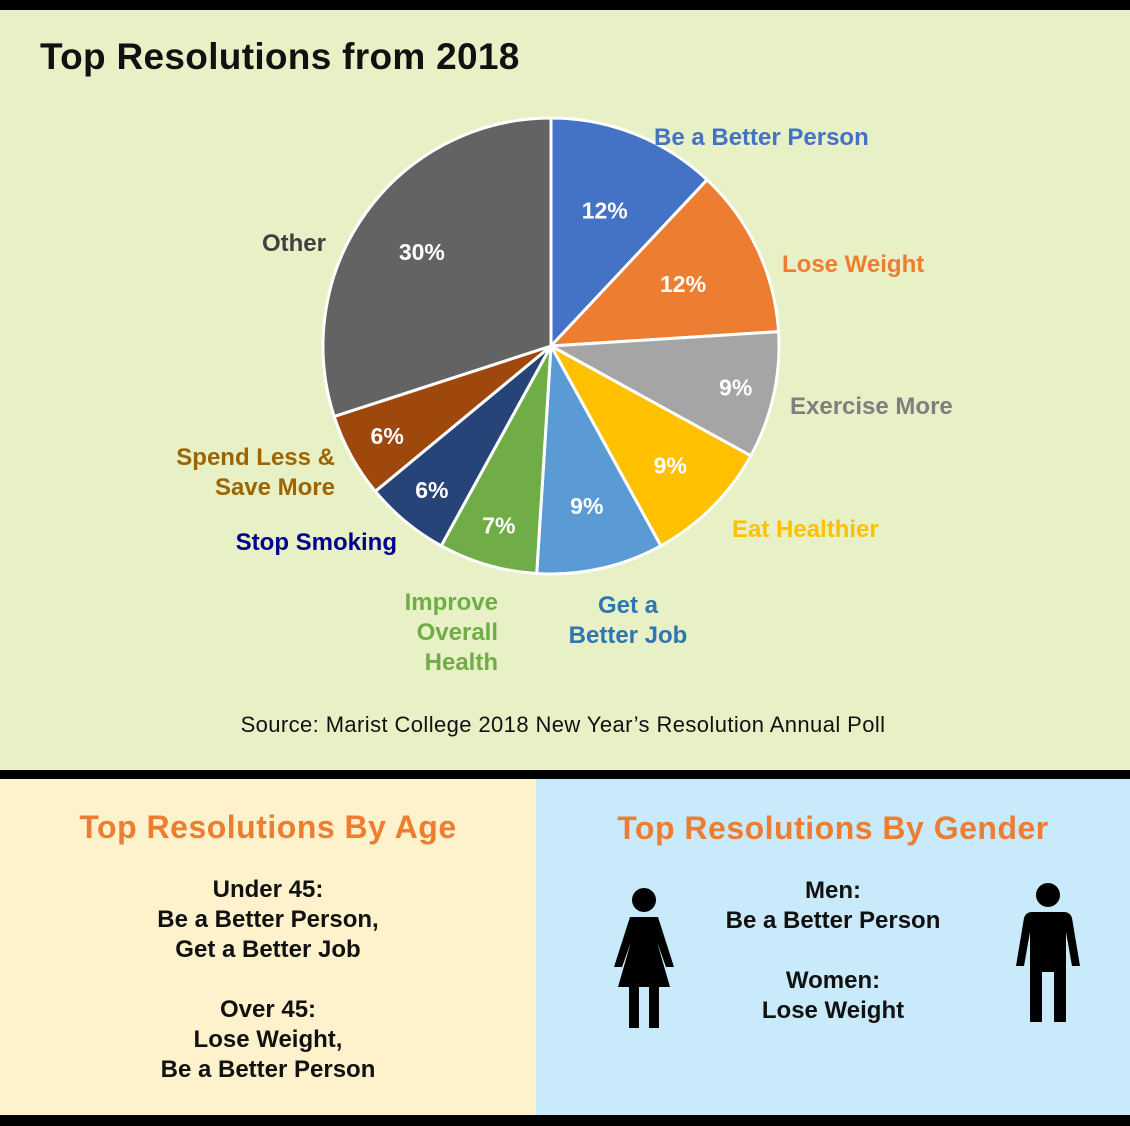 The height and width of the screenshot is (1126, 1130). I want to click on age-group-line: Lose Weight,, so click(268, 1039).